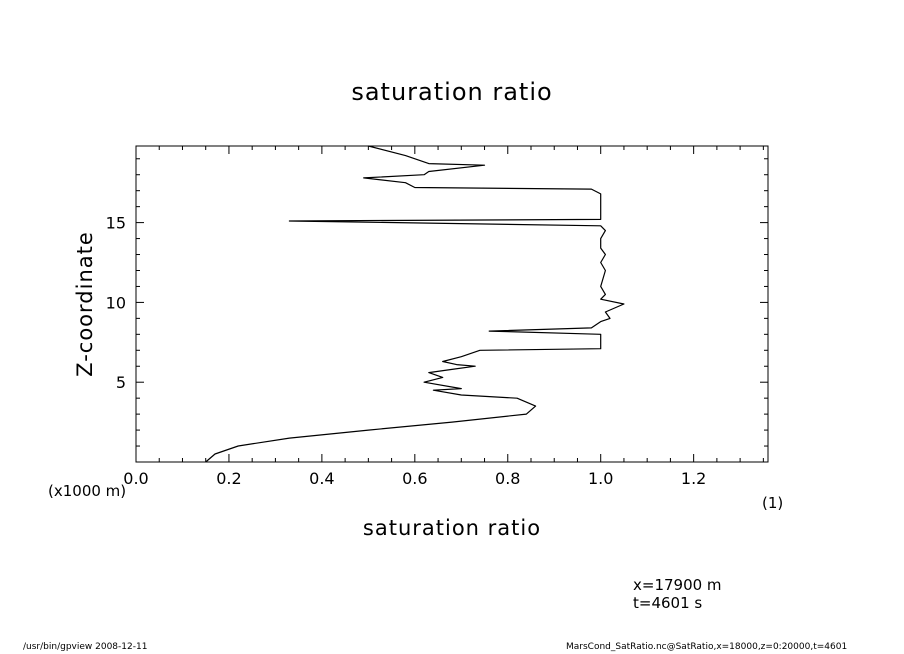 The width and height of the screenshot is (904, 654). I want to click on time-annotation: t=4601 s, so click(668, 603).